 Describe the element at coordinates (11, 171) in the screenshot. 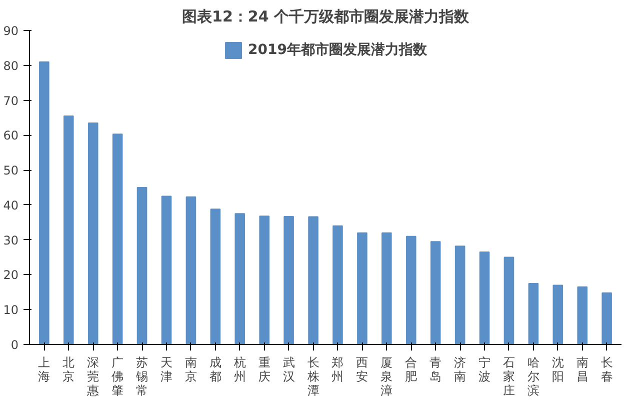

I see `y-tick-label: 50` at that location.